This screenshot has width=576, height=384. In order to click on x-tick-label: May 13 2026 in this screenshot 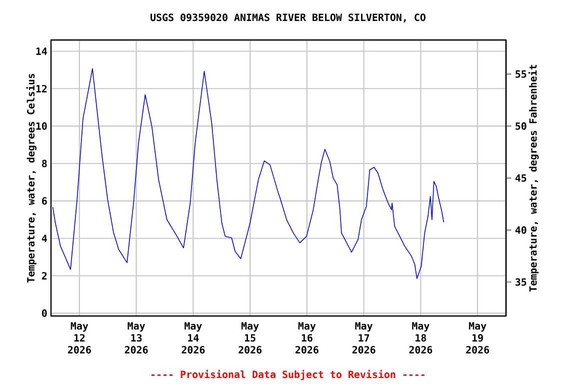, I will do `click(136, 338)`.